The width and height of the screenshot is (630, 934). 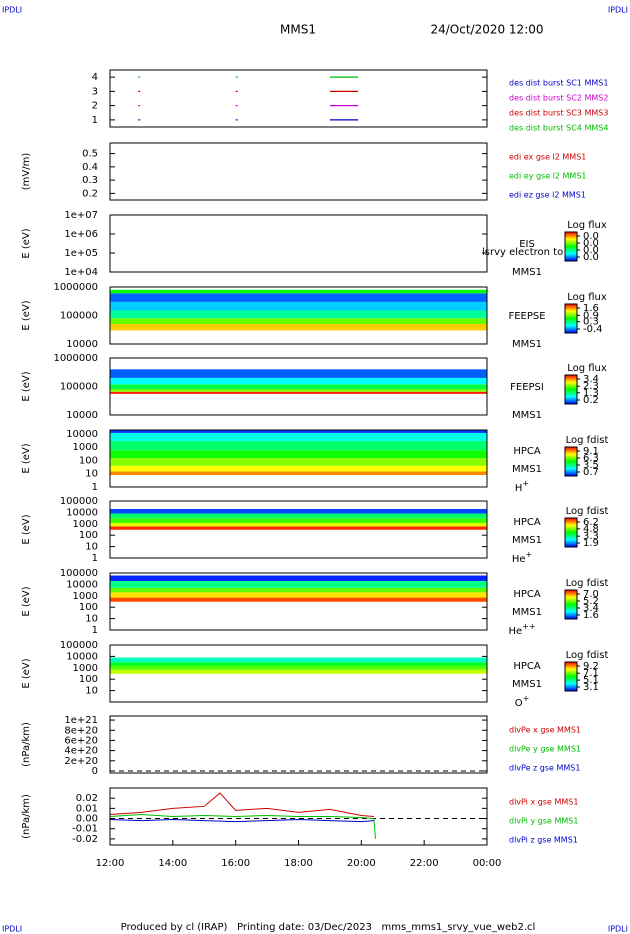 I want to click on species: H, so click(x=519, y=488).